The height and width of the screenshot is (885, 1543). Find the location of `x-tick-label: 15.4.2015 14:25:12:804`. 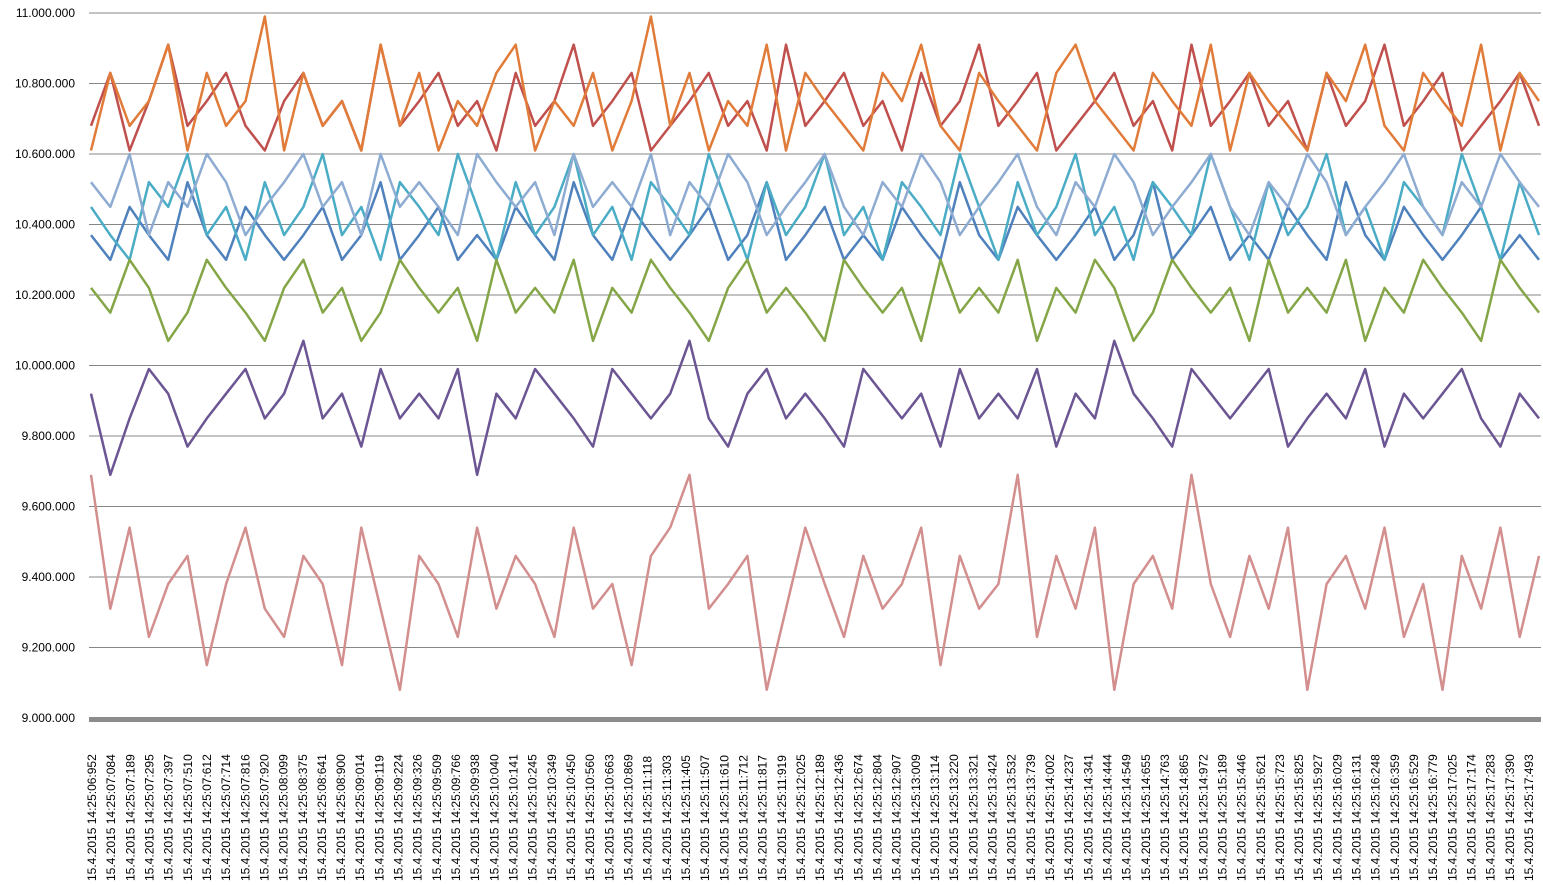

x-tick-label: 15.4.2015 14:25:12:804 is located at coordinates (878, 817).